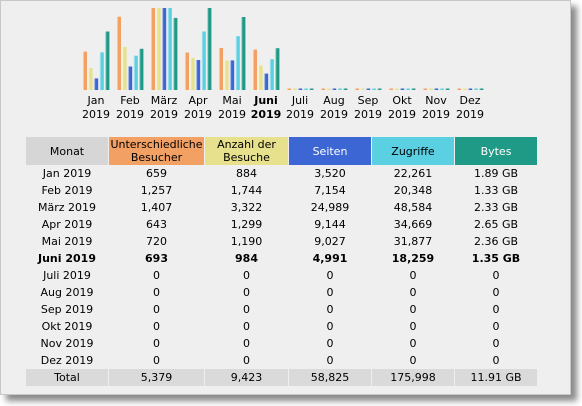 Image resolution: width=582 pixels, height=406 pixels. What do you see at coordinates (283, 49) in the screenshot?
I see `monthly-bar-chart` at bounding box center [283, 49].